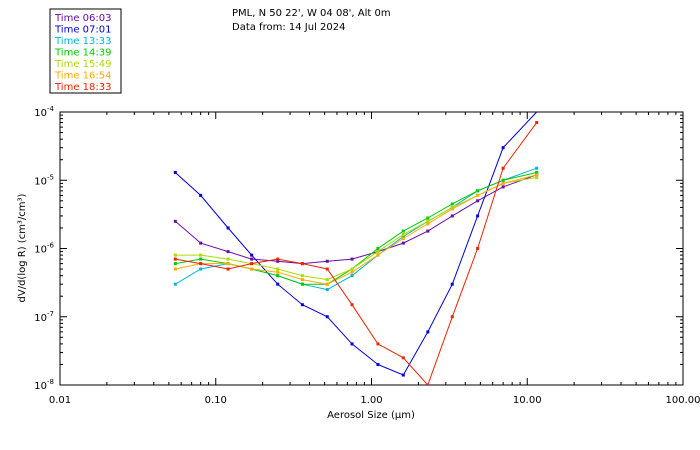 Image resolution: width=700 pixels, height=450 pixels. Describe the element at coordinates (371, 415) in the screenshot. I see `x-axis-label: Aerosol Size (µm)` at that location.